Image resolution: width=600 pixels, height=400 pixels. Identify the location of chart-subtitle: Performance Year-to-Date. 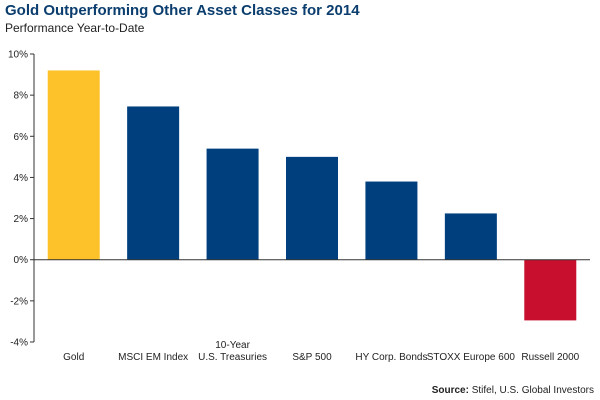
(75, 28).